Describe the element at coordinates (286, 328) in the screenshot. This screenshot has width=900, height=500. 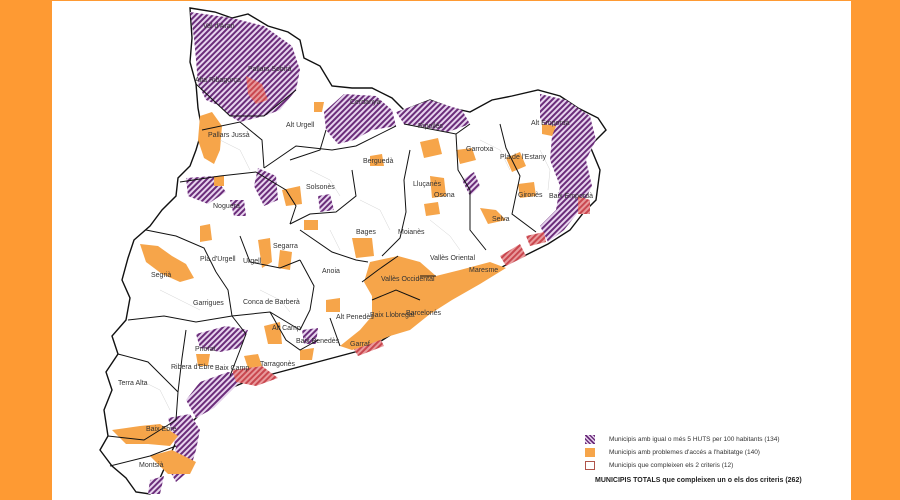
I see `comarca-label: Alt Camp` at that location.